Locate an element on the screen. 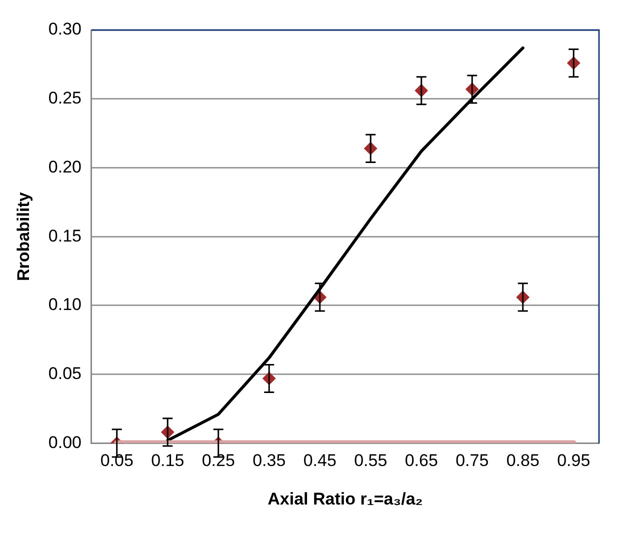  x-tick-label: 0.15 is located at coordinates (167, 460).